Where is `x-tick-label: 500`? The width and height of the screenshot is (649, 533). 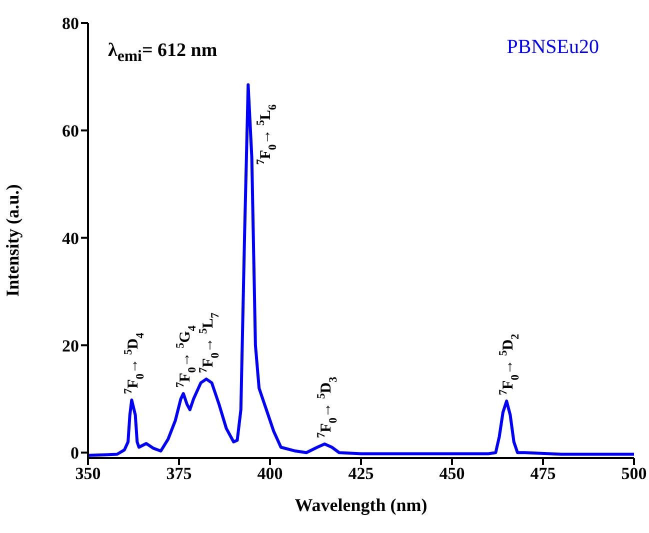 x-tick-label: 500 is located at coordinates (634, 474).